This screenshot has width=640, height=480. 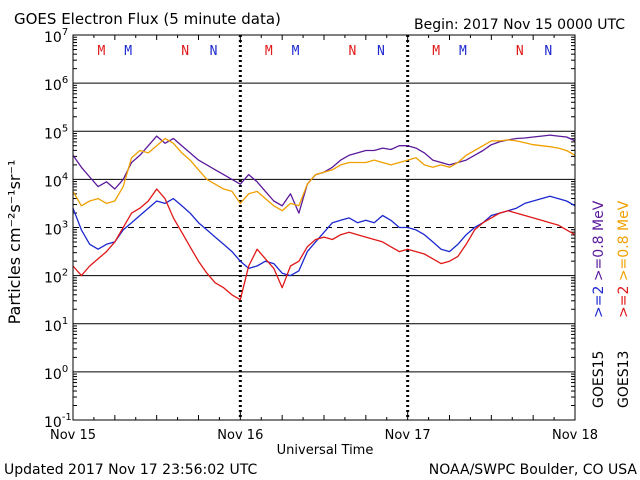 What do you see at coordinates (130, 470) in the screenshot?
I see `updated-label: Updated 2017 Nov 17 23:56:02 UTC` at bounding box center [130, 470].